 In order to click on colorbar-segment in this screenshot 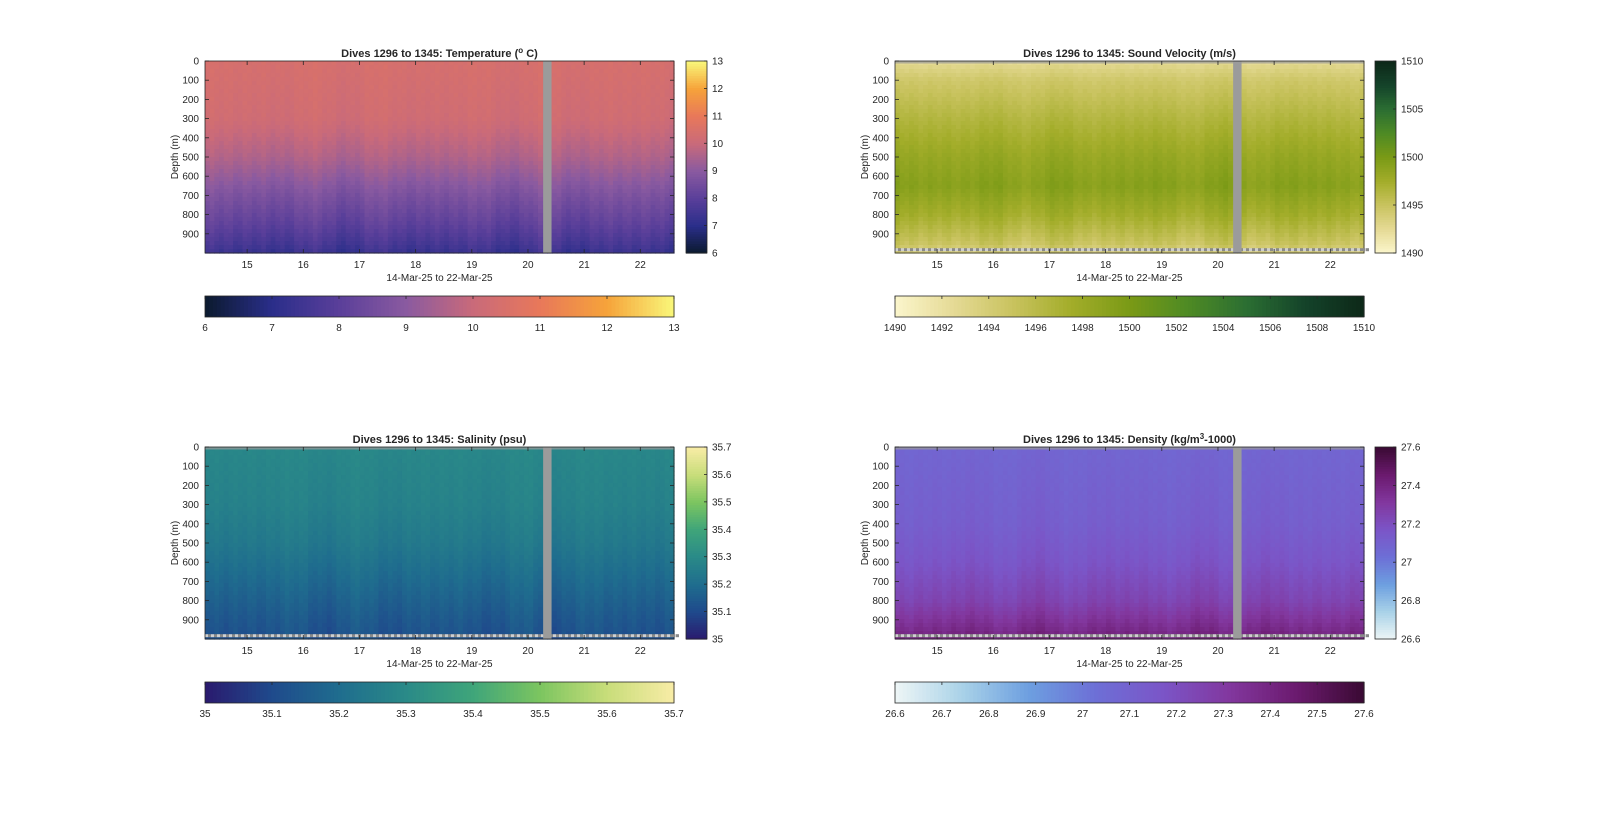, I will do `click(328, 306)`.